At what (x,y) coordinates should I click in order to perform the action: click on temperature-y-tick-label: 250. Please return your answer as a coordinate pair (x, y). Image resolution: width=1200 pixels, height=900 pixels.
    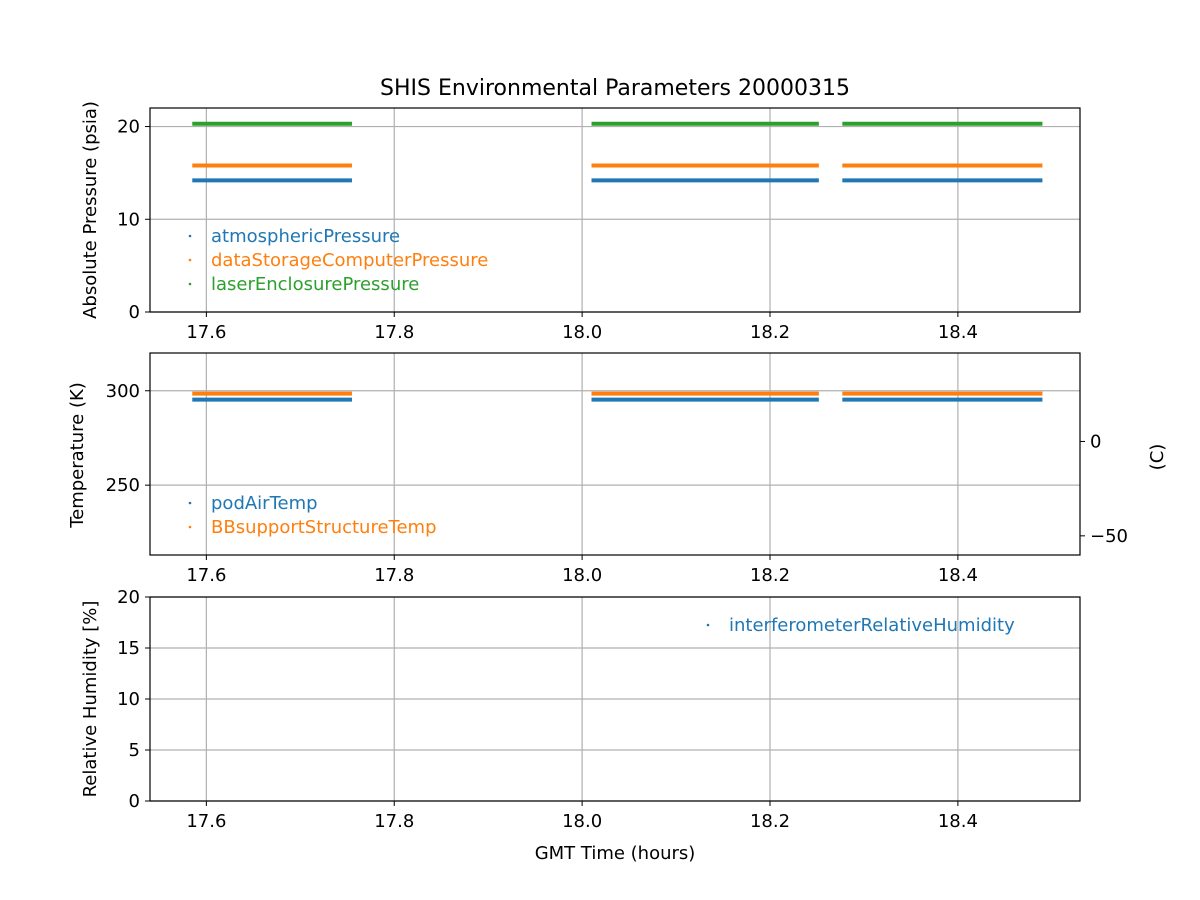
    Looking at the image, I should click on (123, 485).